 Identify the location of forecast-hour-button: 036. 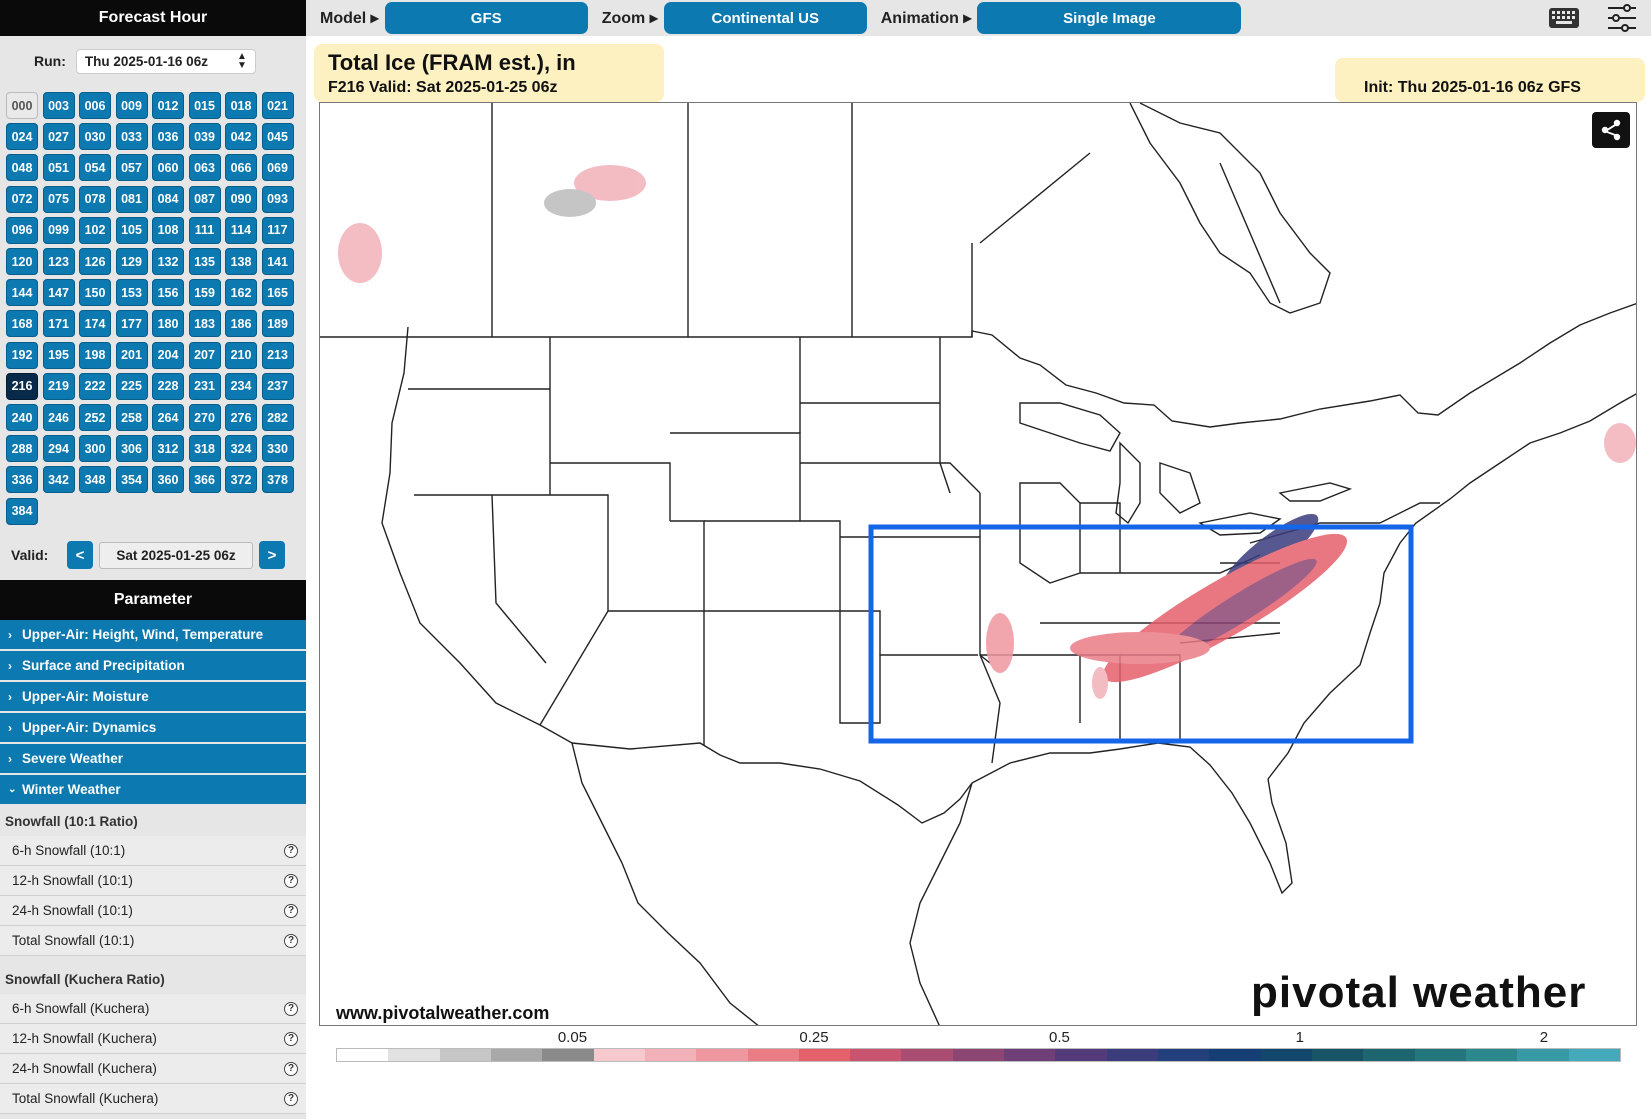
(168, 137).